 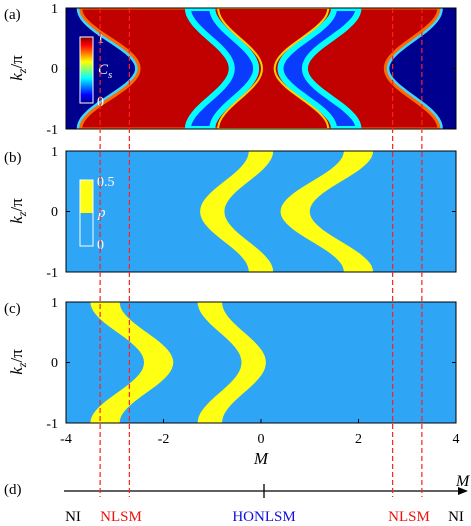 What do you see at coordinates (409, 517) in the screenshot?
I see `phase-label-nlsm-right: NLSM` at bounding box center [409, 517].